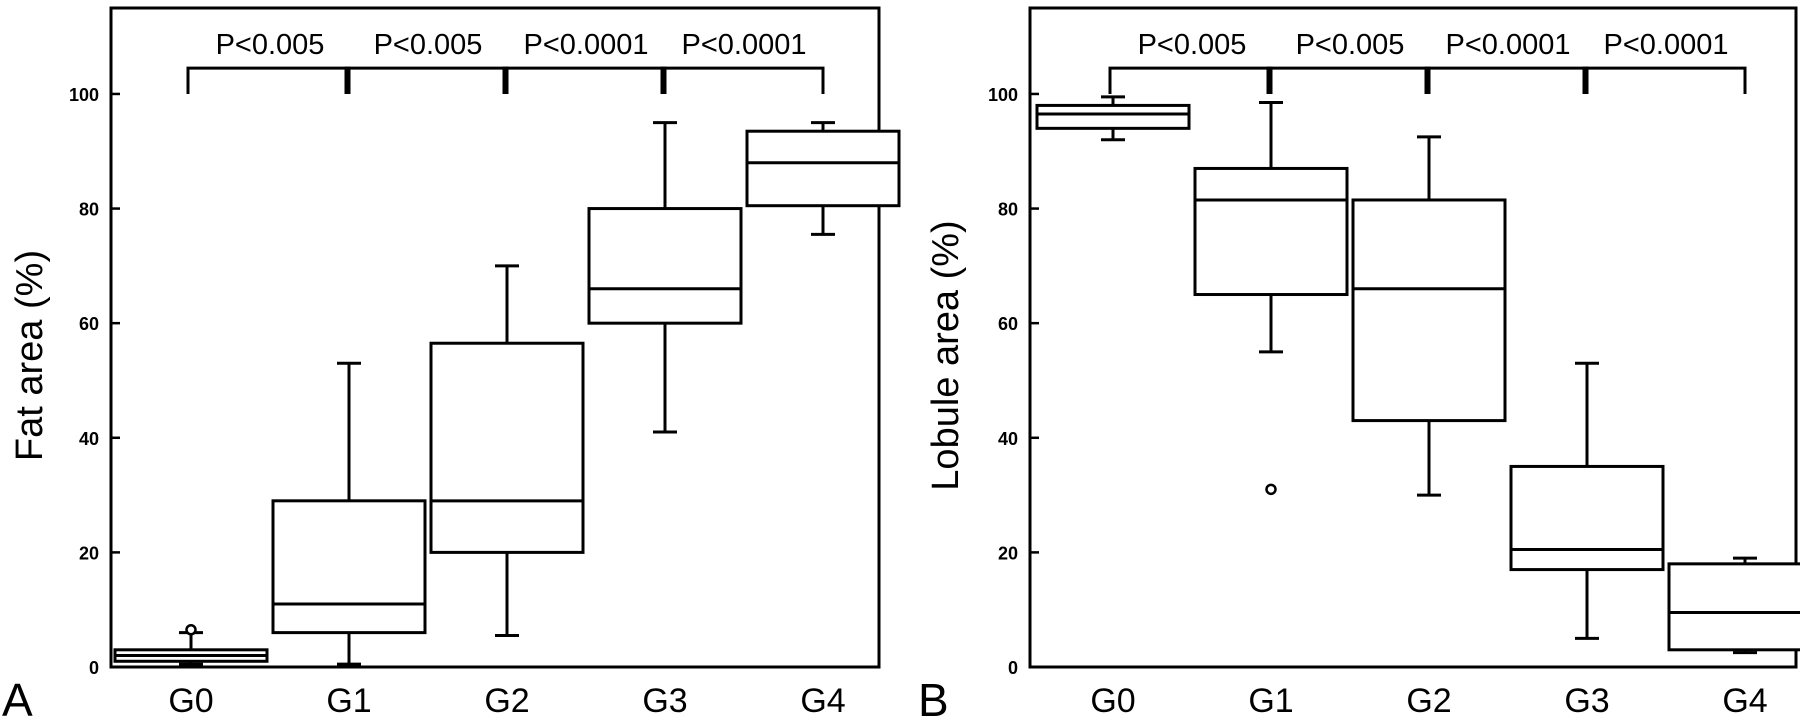 The image size is (1800, 727). What do you see at coordinates (30, 355) in the screenshot?
I see `y-axis-title: Fat area (%)` at bounding box center [30, 355].